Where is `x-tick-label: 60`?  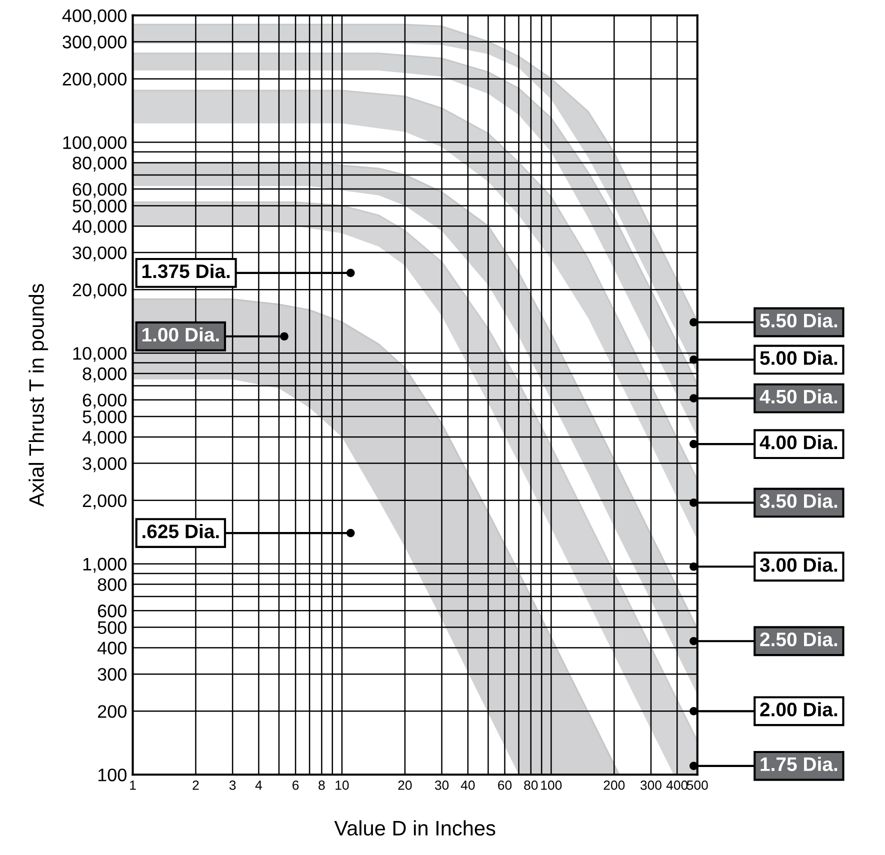
x-tick-label: 60 is located at coordinates (505, 785).